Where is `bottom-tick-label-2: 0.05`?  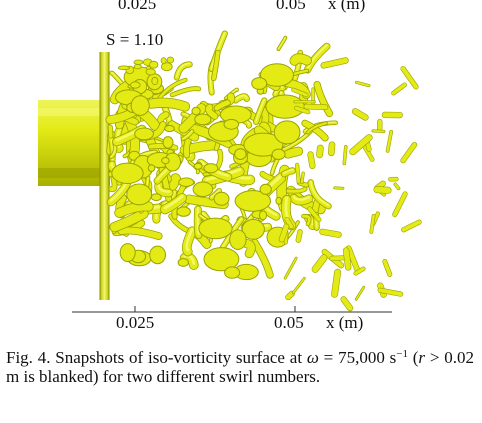 bottom-tick-label-2: 0.05 is located at coordinates (289, 322).